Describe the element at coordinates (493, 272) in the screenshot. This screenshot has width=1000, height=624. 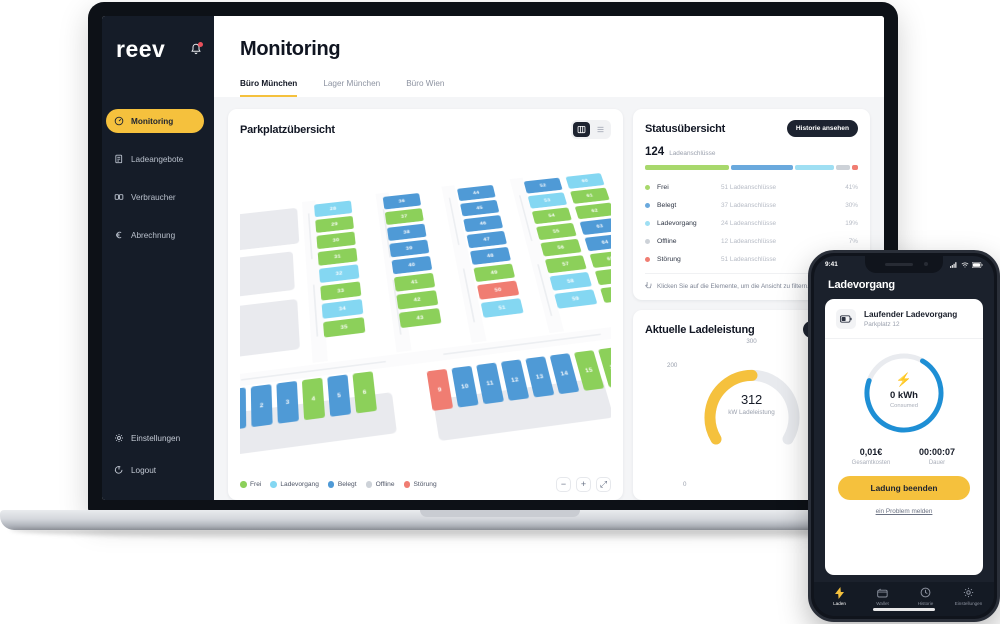
I see `parking-spot: 49` at that location.